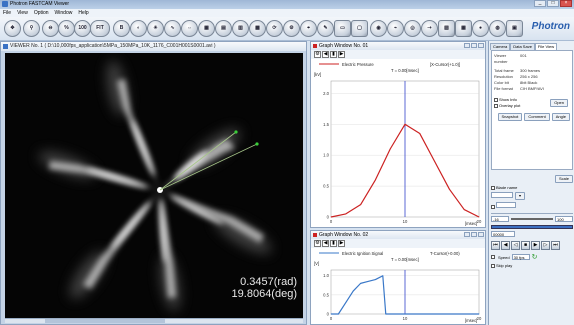 This screenshot has width=574, height=325. I want to click on graph1-minimize, so click(467, 45).